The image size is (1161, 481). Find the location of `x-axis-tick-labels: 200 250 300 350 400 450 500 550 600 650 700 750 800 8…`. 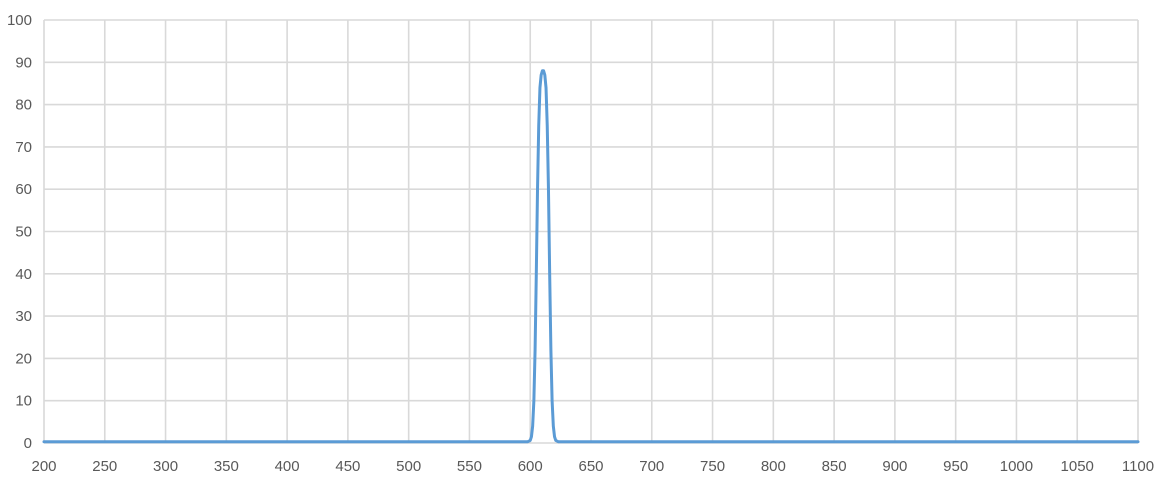

x-axis-tick-labels: 200 250 300 350 400 450 500 550 600 650 700 750 800 8… is located at coordinates (592, 466).